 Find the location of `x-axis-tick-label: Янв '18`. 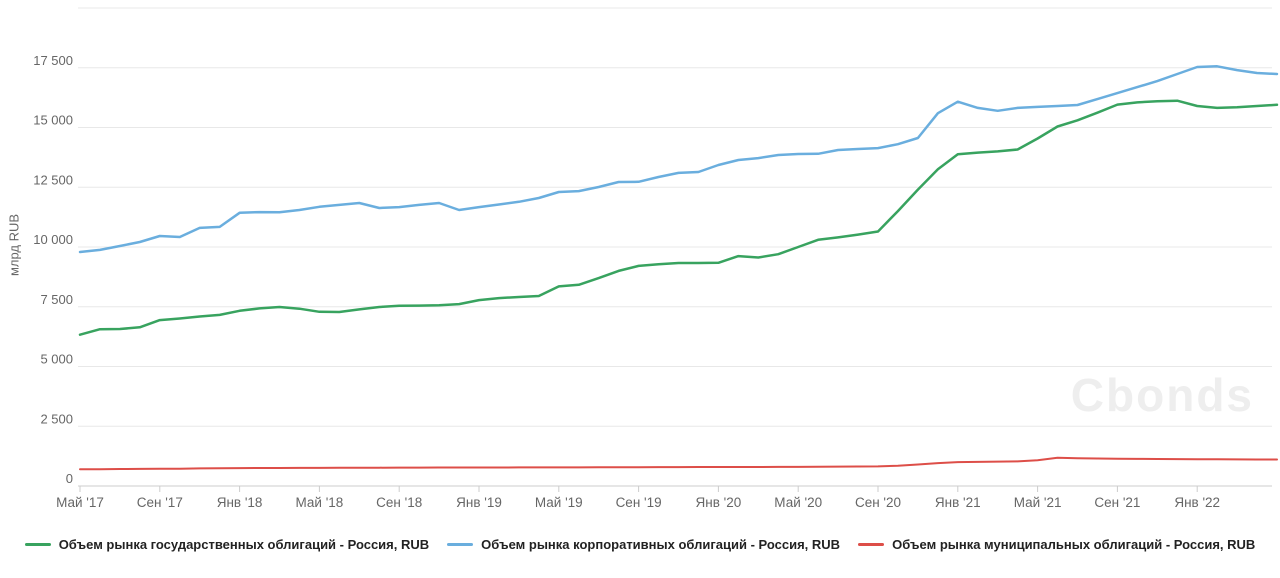

x-axis-tick-label: Янв '18 is located at coordinates (240, 502).